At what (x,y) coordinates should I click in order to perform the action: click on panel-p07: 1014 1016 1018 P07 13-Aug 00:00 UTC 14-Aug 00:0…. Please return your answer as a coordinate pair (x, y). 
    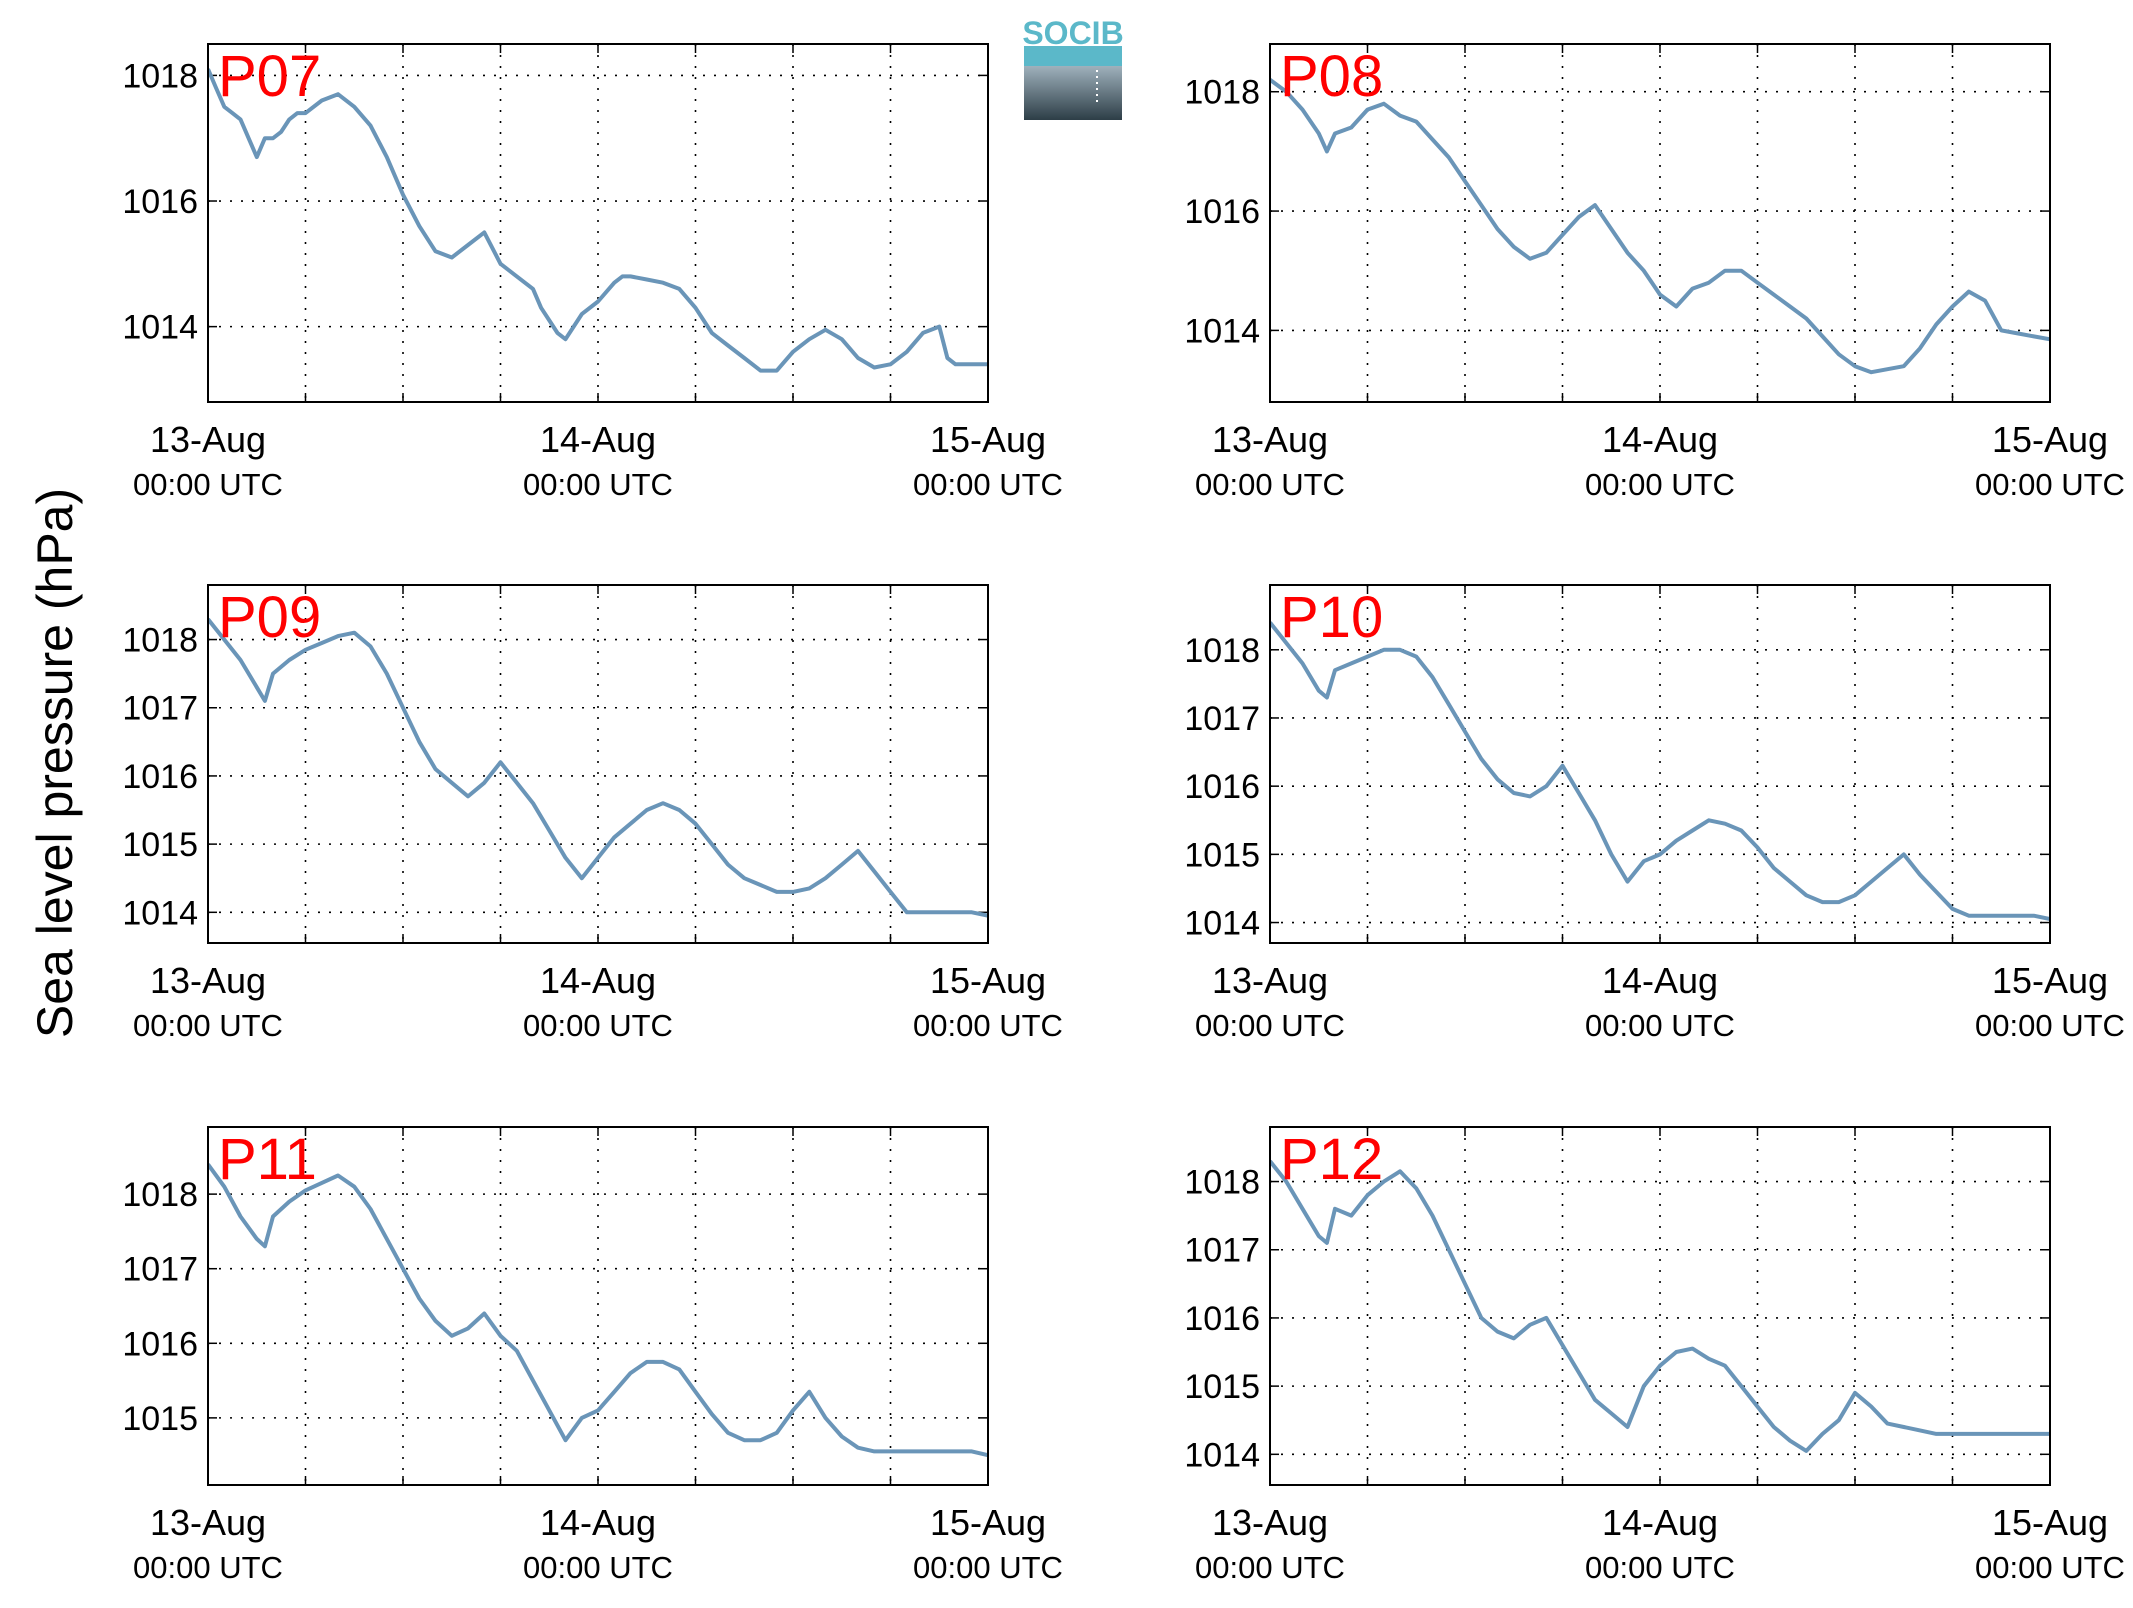
    Looking at the image, I should click on (592, 272).